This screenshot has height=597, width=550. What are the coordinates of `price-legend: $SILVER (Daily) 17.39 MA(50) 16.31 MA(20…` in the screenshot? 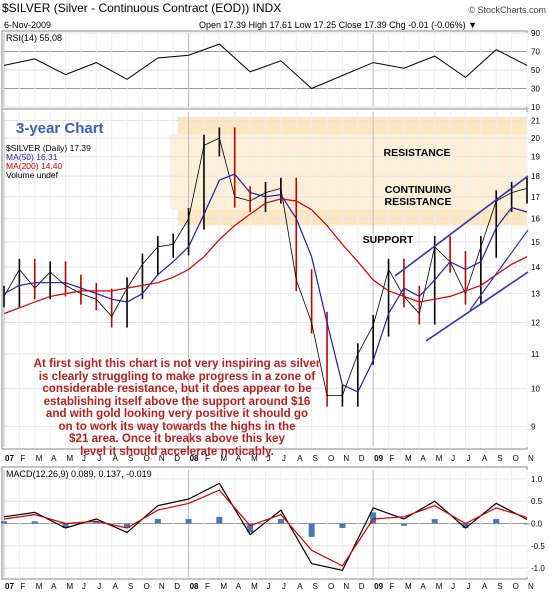 It's located at (48, 161).